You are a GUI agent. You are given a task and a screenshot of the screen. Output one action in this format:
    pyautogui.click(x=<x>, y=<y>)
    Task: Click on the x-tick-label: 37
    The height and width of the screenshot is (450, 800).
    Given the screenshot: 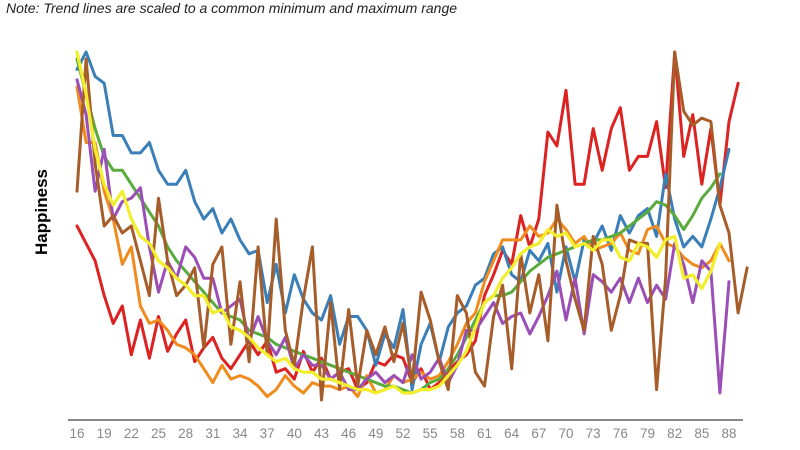 What is the action you would take?
    pyautogui.click(x=267, y=433)
    